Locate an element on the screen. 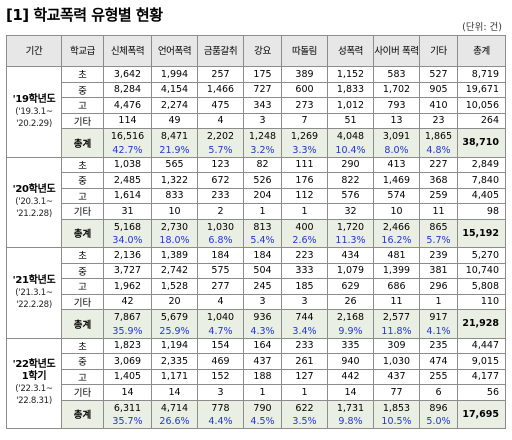  row-total-cell: 56 is located at coordinates (481, 392).